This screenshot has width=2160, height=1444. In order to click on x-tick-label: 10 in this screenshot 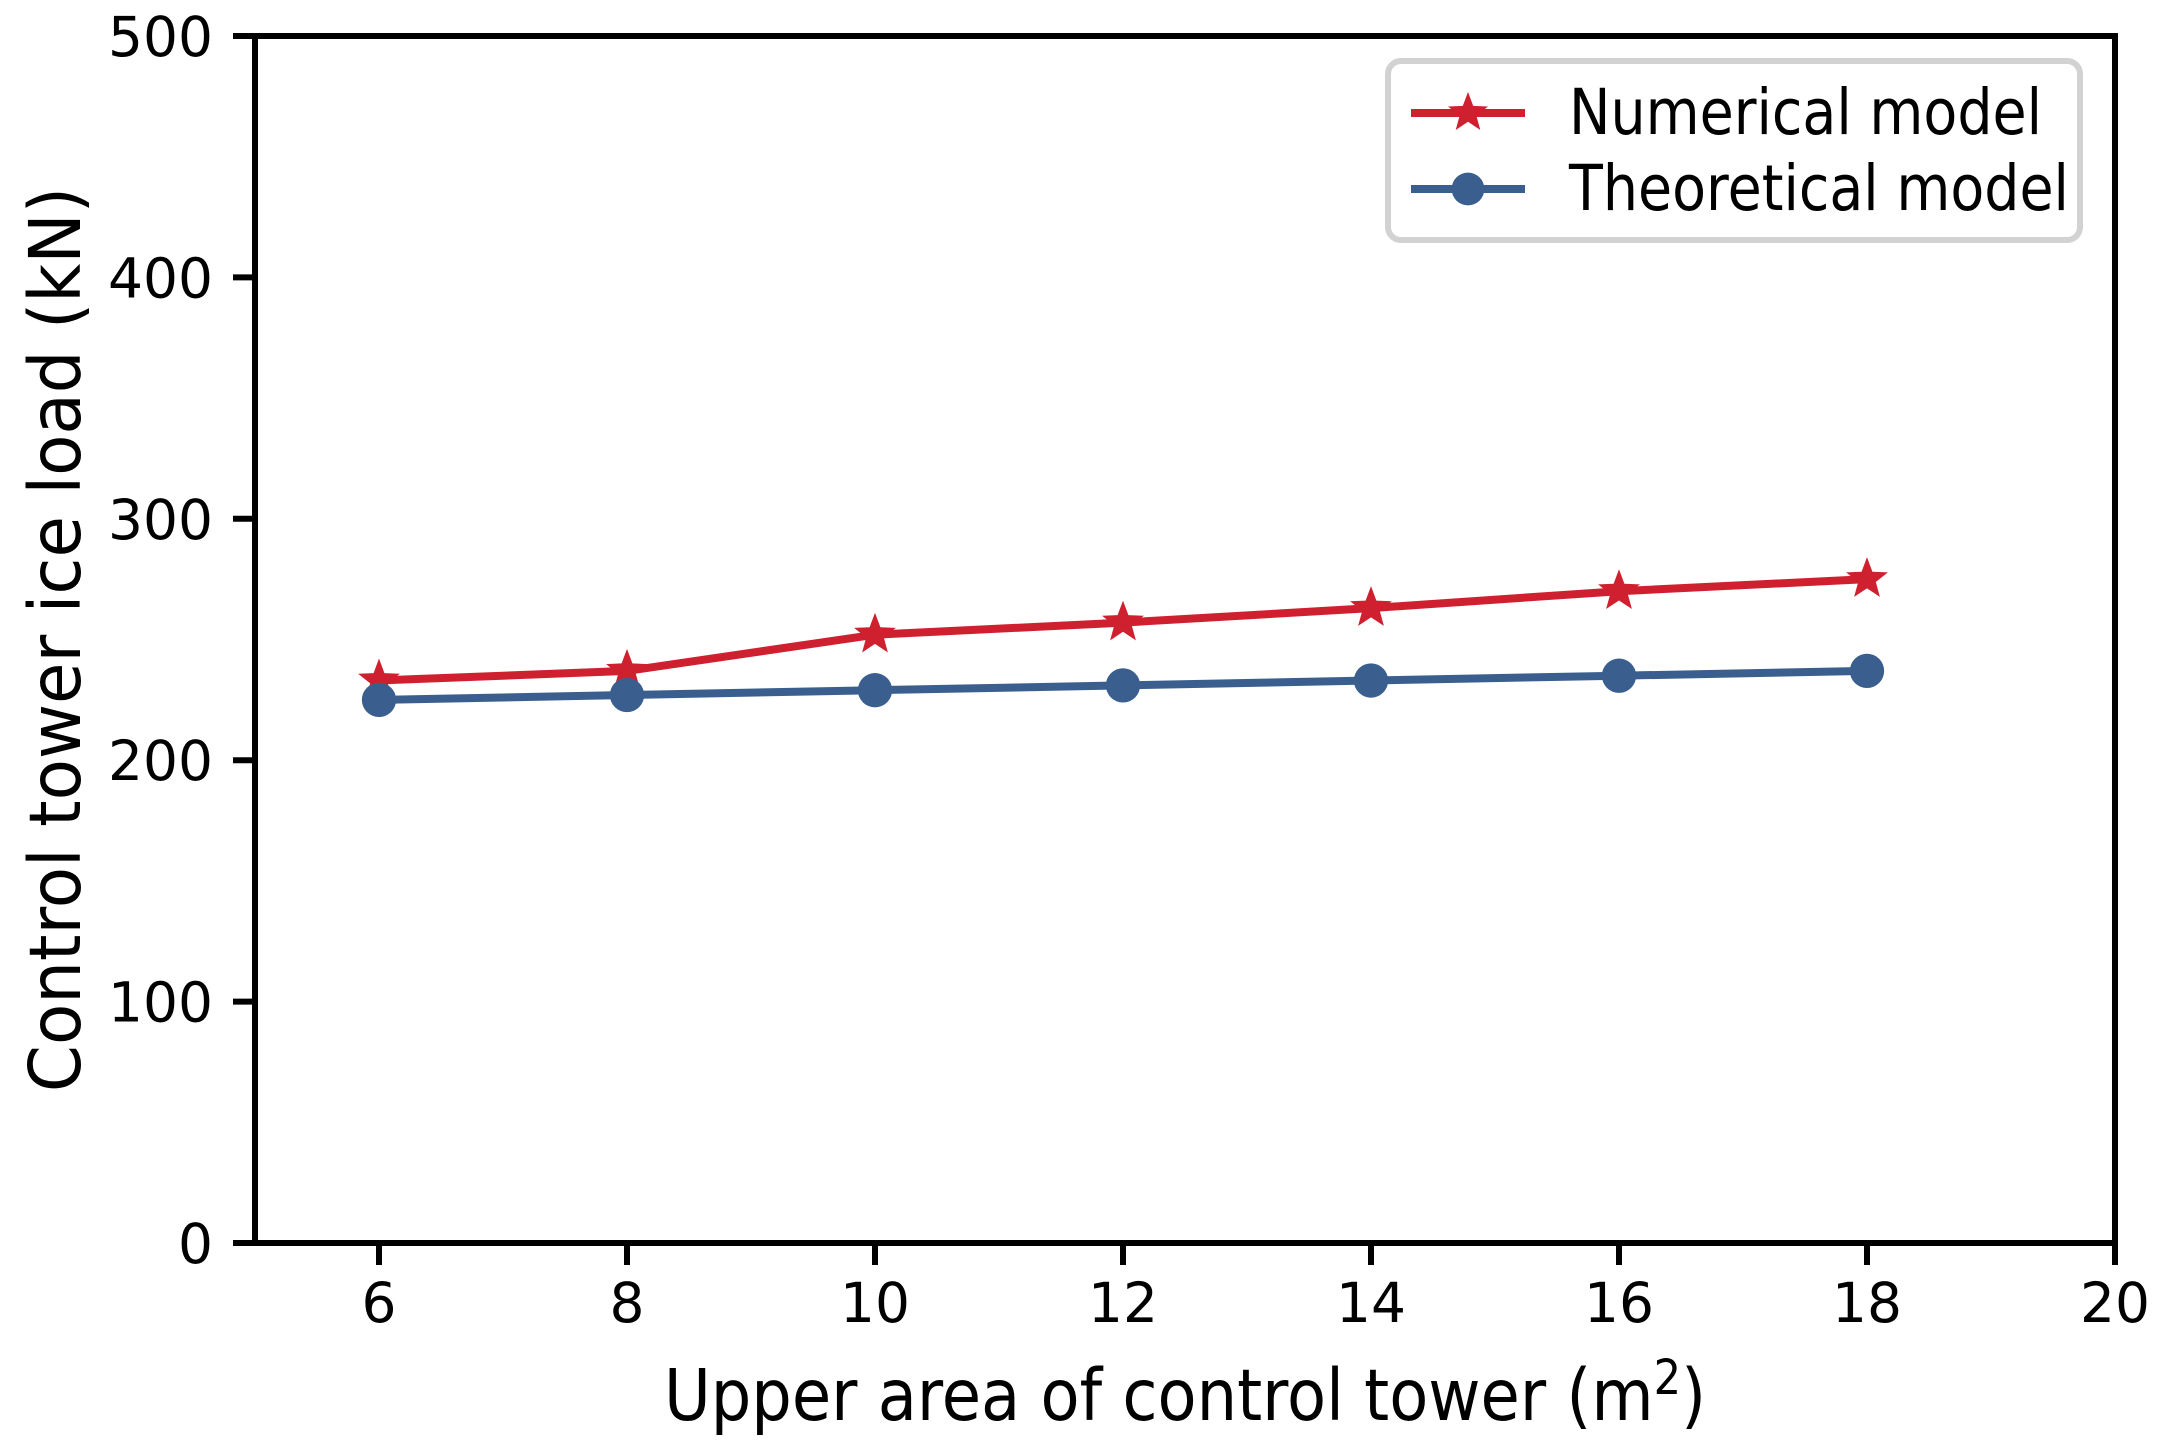, I will do `click(875, 1303)`.